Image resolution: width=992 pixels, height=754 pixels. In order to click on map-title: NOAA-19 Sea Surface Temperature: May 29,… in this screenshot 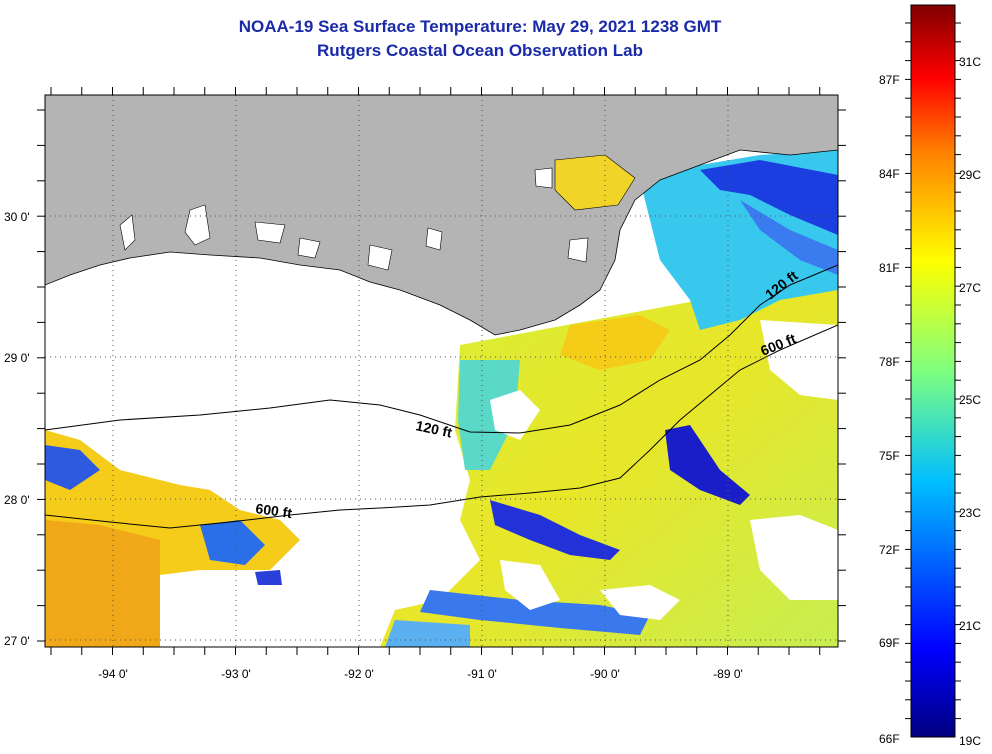, I will do `click(480, 26)`.